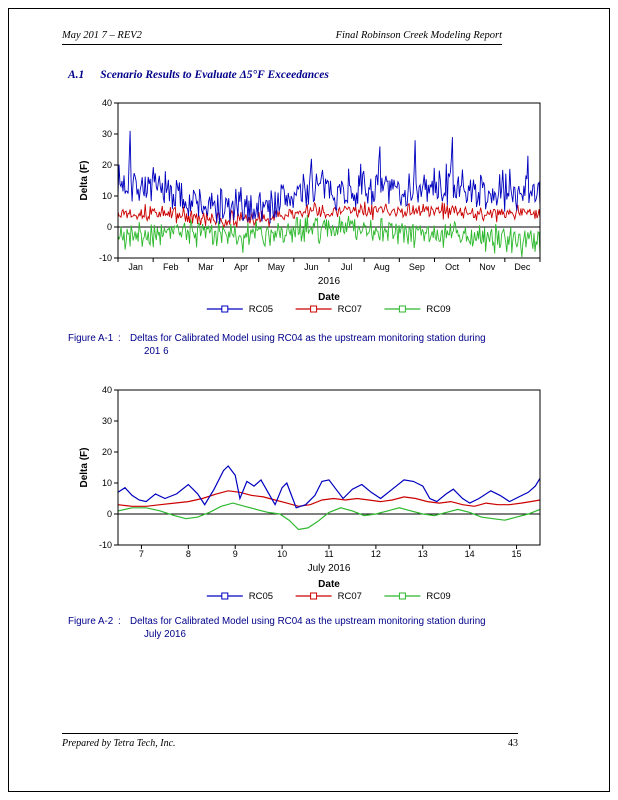 This screenshot has height=800, width=618. I want to click on x-tick-label: 9, so click(235, 554).